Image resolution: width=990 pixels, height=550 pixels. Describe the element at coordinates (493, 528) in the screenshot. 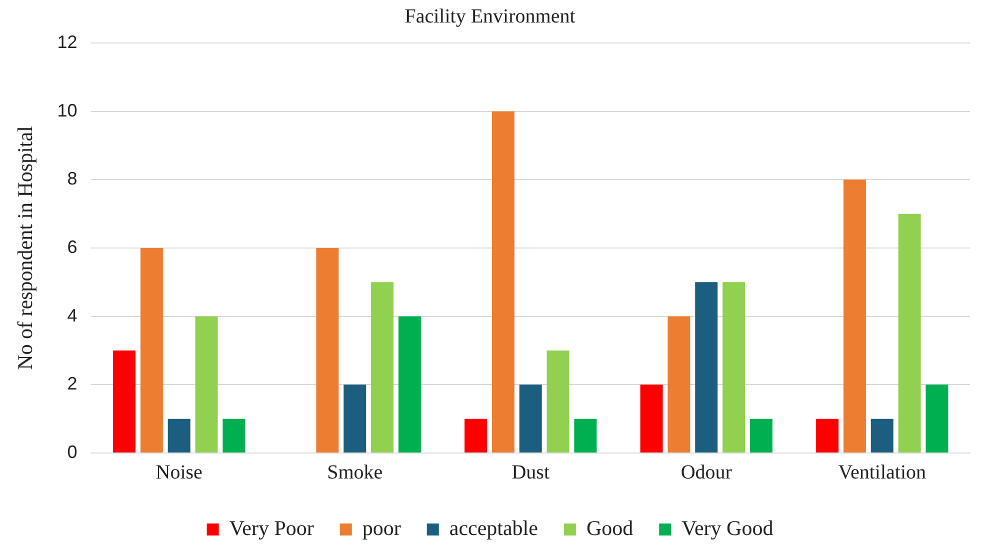

I see `legend-label: acceptable` at that location.